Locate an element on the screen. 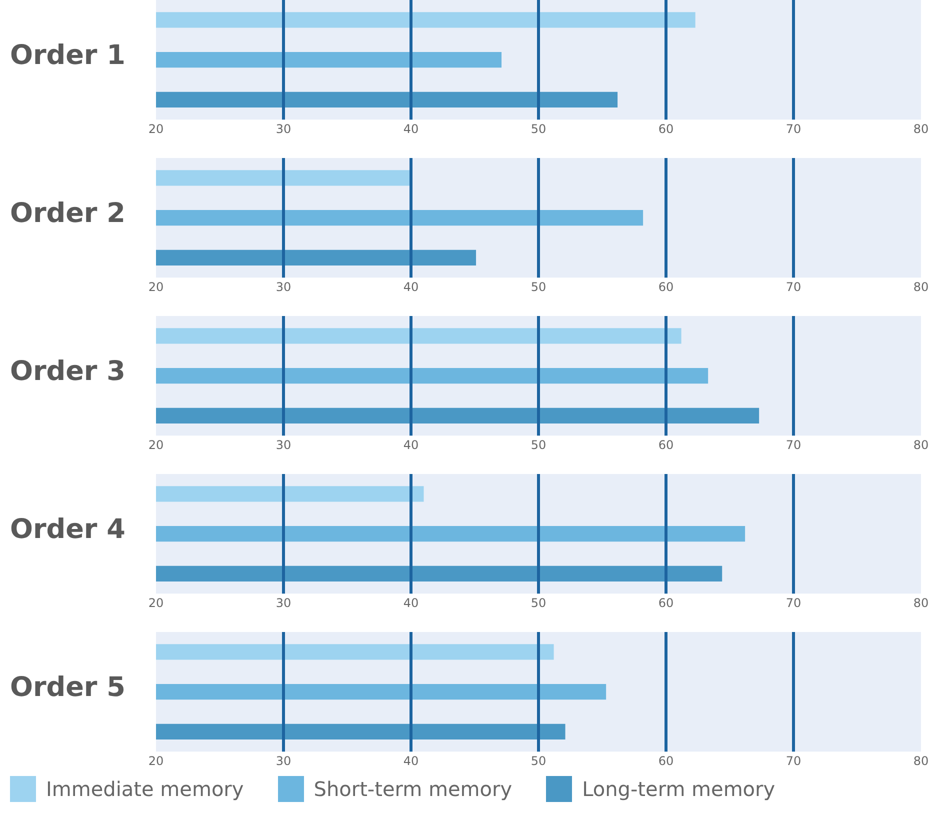 This screenshot has width=934, height=825. text: Order 2 is located at coordinates (68, 213).